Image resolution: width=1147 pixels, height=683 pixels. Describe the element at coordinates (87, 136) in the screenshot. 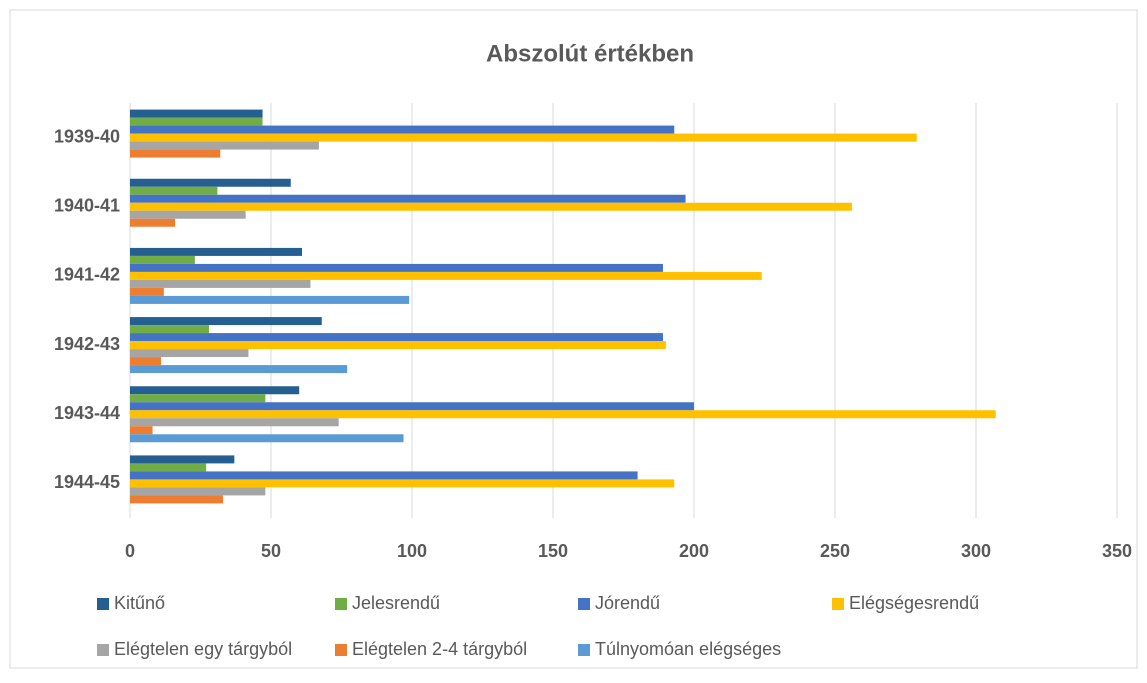

I see `y-tick-label: 1939-40` at that location.